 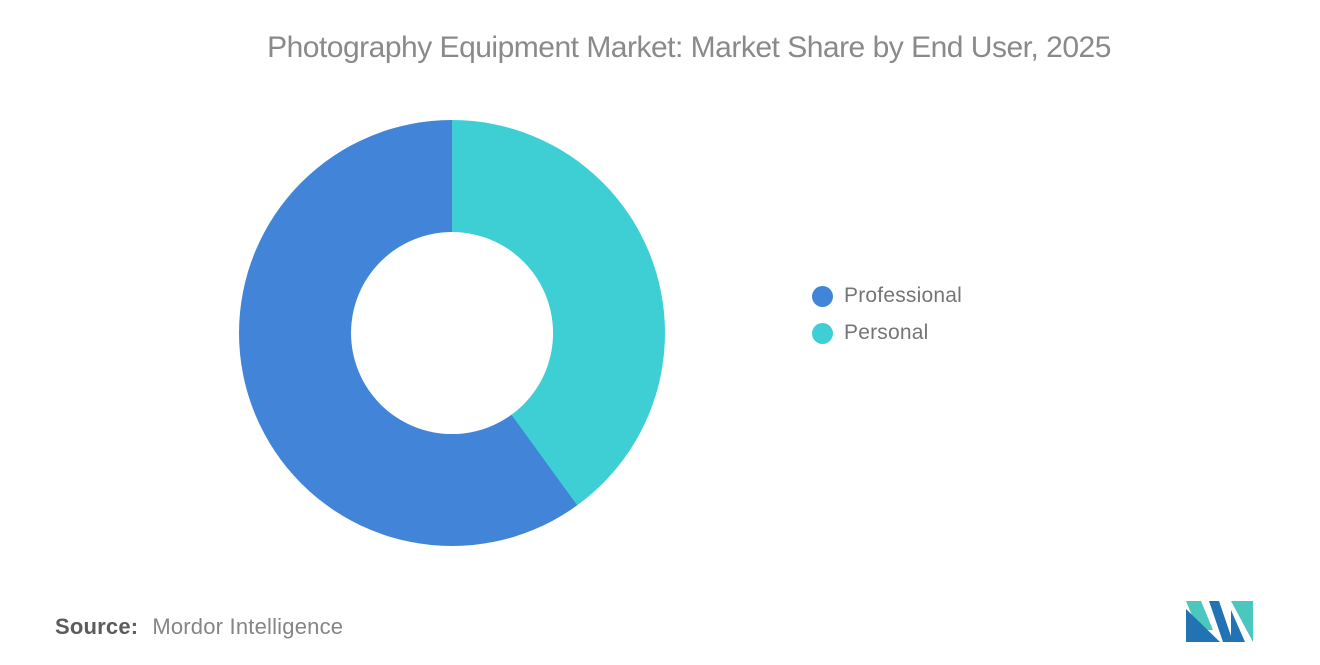 I want to click on logo-blue-triangle, so click(x=1203, y=625).